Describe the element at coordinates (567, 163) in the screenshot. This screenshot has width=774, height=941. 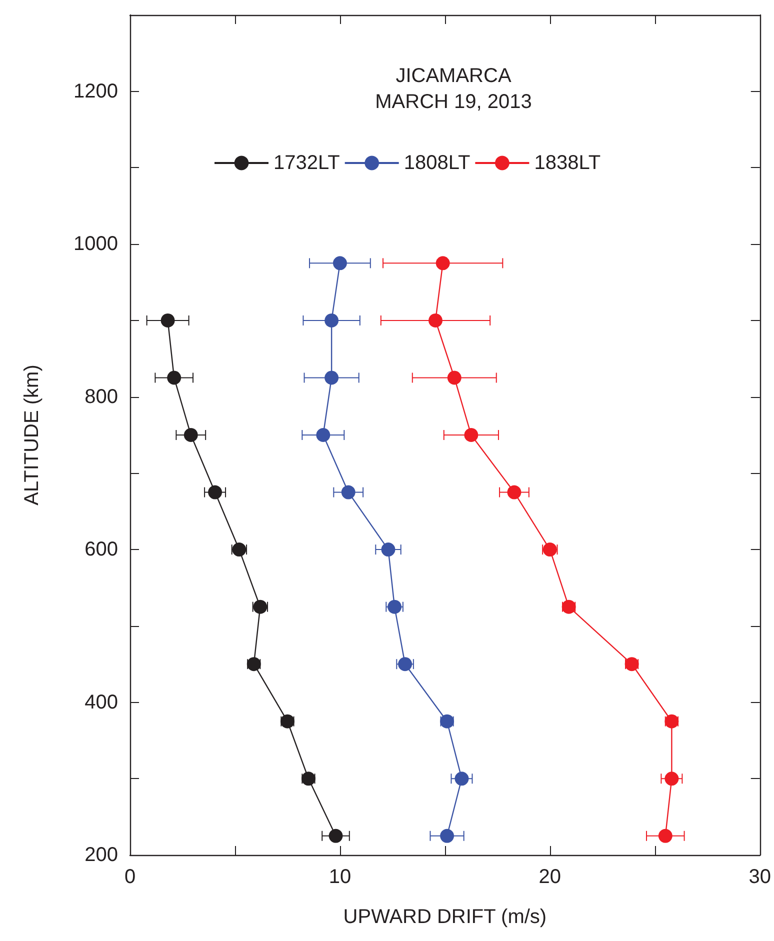
I see `legend-label: 1838LT` at that location.